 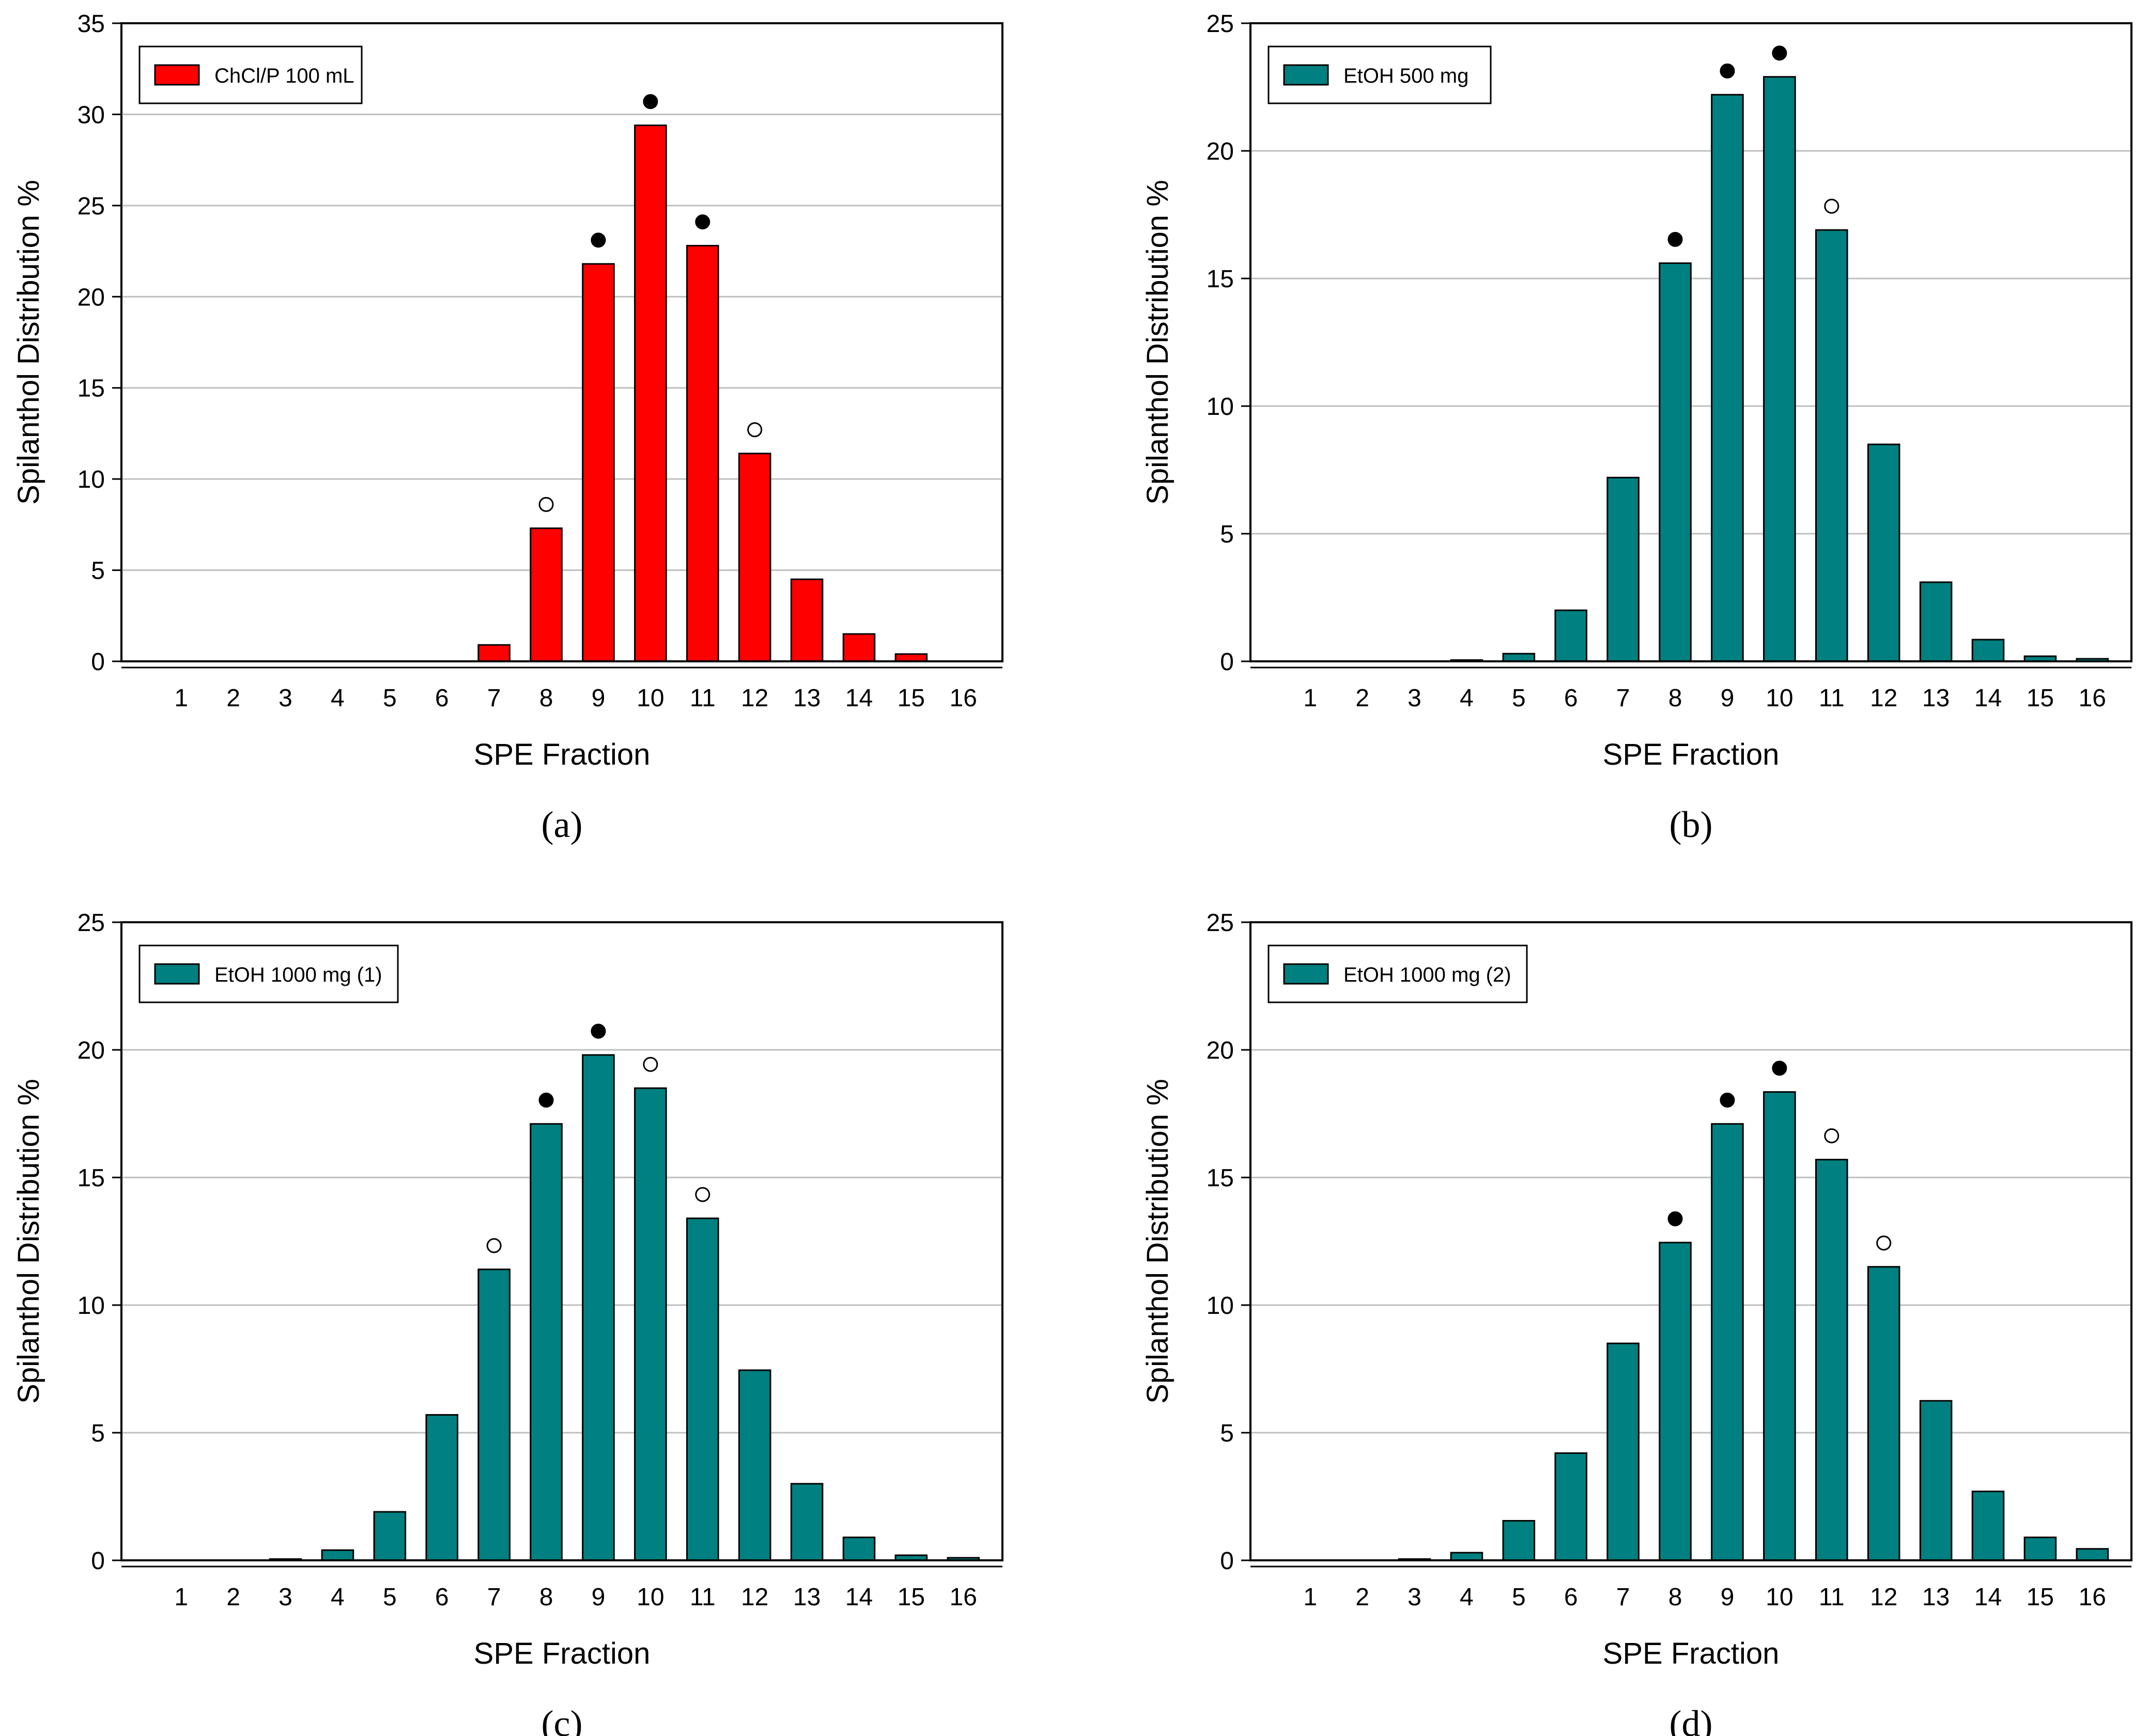 What do you see at coordinates (1405, 76) in the screenshot?
I see `legend-label: EtOH 500 mg` at bounding box center [1405, 76].